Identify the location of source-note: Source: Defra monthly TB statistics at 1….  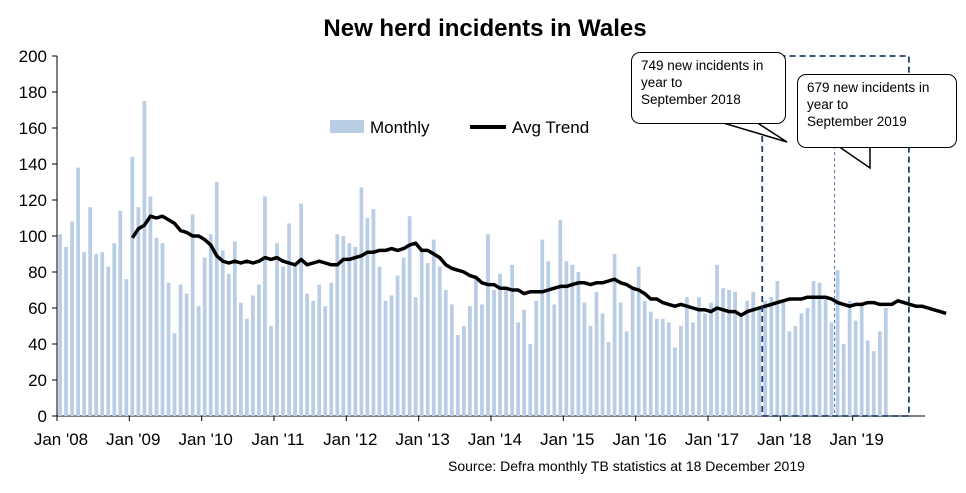
(626, 466).